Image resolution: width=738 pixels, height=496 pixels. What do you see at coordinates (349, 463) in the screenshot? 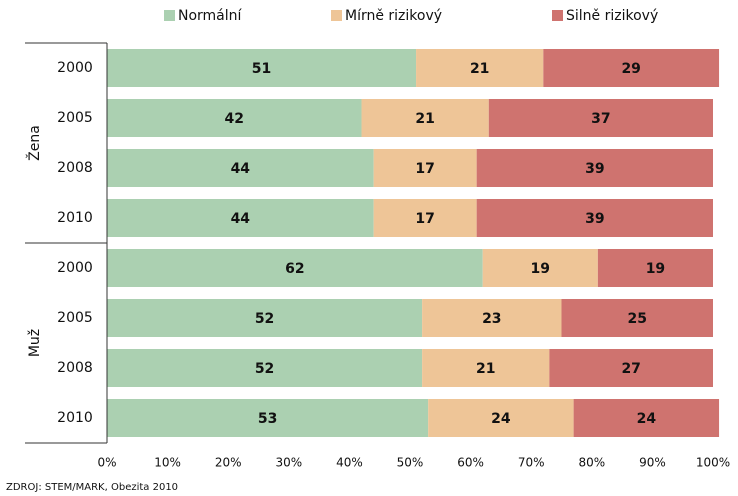
I see `x-tick-label: 40%` at bounding box center [349, 463].